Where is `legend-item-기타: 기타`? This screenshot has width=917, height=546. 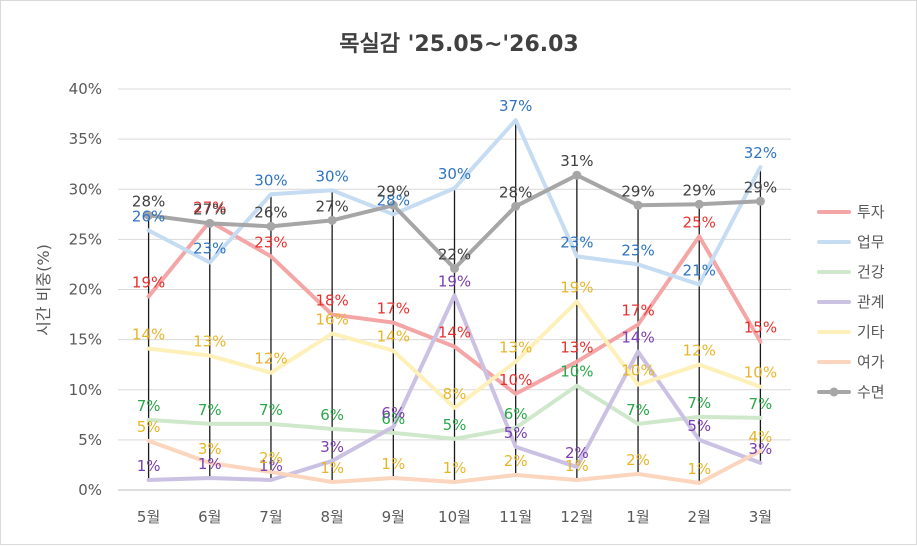 legend-item-기타: 기타 is located at coordinates (851, 332).